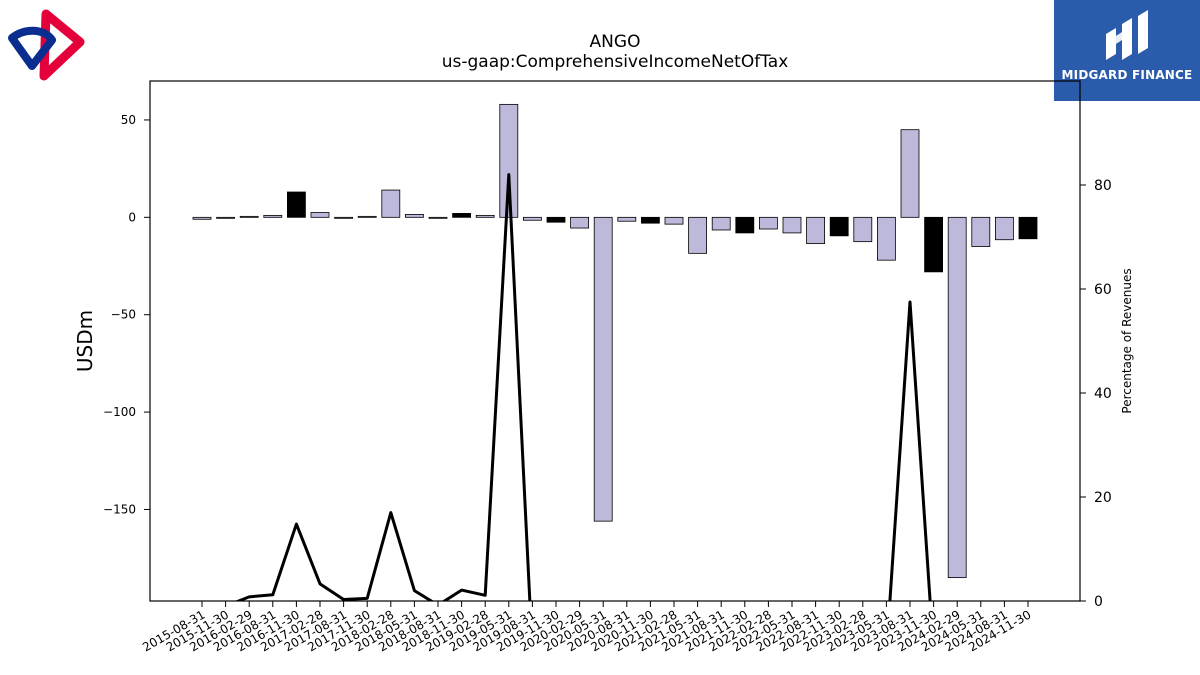 The image size is (1200, 675). I want to click on right-y-axis: 0 20 40 60 80, so click(1096, 394).